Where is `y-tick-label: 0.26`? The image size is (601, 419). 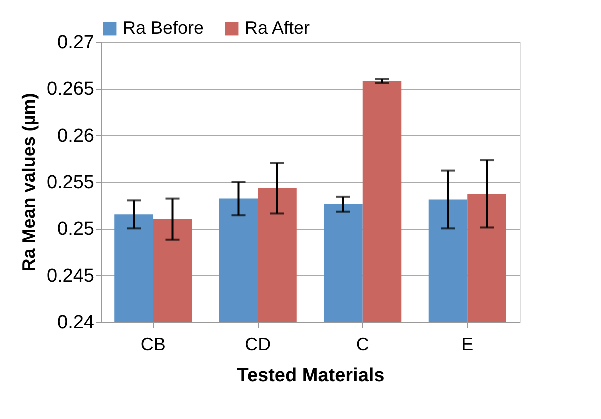 y-tick-label: 0.26 is located at coordinates (76, 136).